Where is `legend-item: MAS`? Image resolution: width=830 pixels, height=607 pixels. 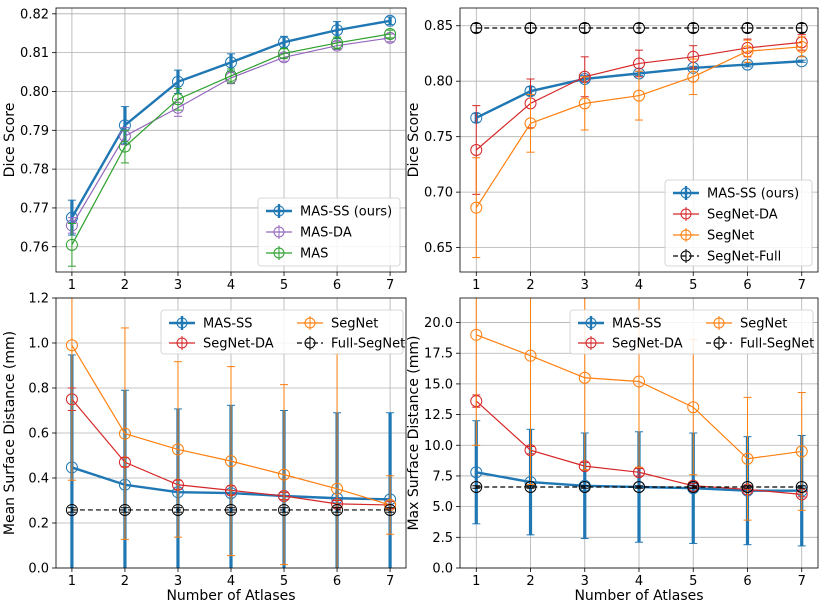 legend-item: MAS is located at coordinates (297, 254).